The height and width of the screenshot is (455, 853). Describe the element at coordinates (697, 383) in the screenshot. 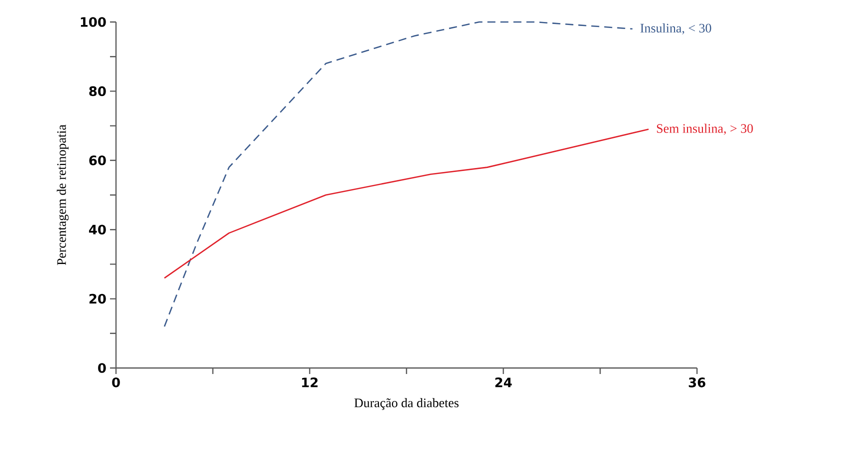

I see `x-tick-label: 36` at that location.